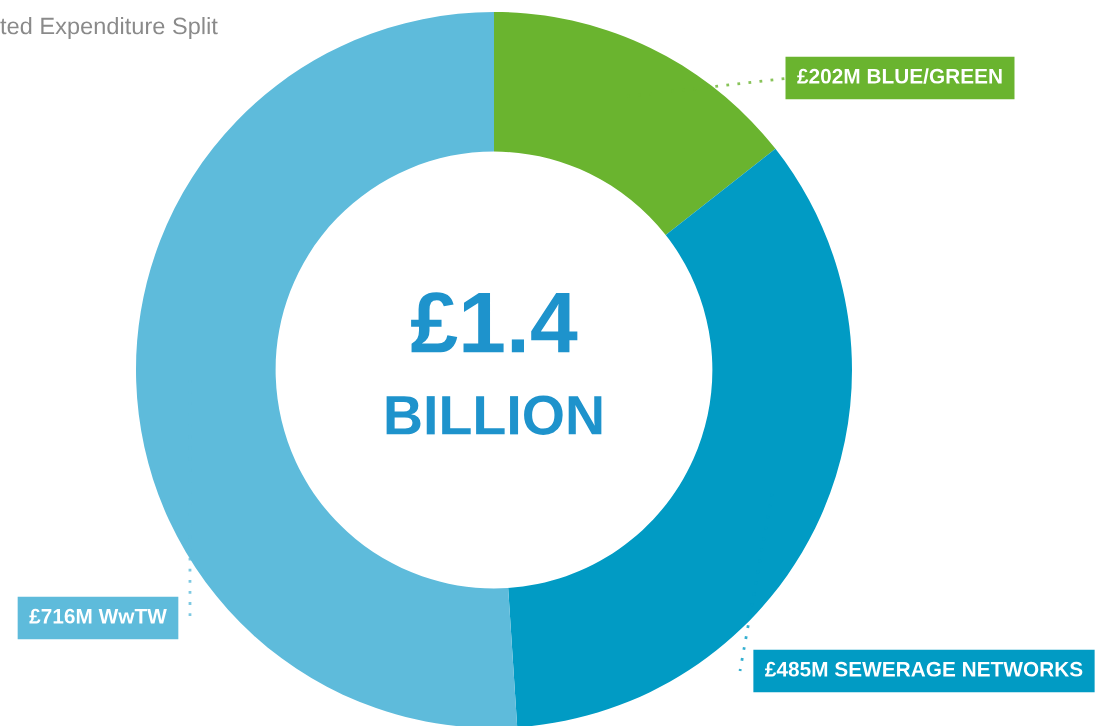  I want to click on slice-label: £485M SEWERAGE NETWORKS, so click(924, 669).